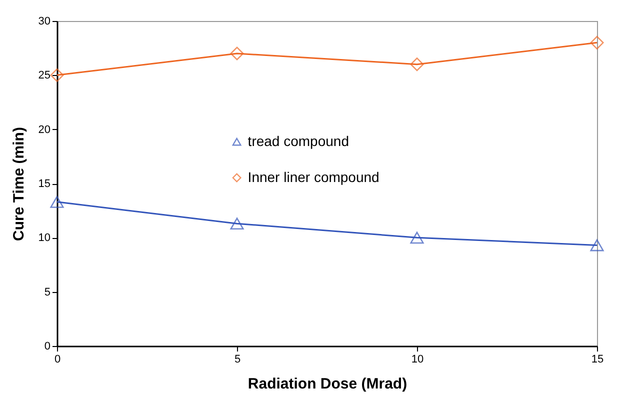  Describe the element at coordinates (314, 176) in the screenshot. I see `legend-label: Inner liner compound` at that location.